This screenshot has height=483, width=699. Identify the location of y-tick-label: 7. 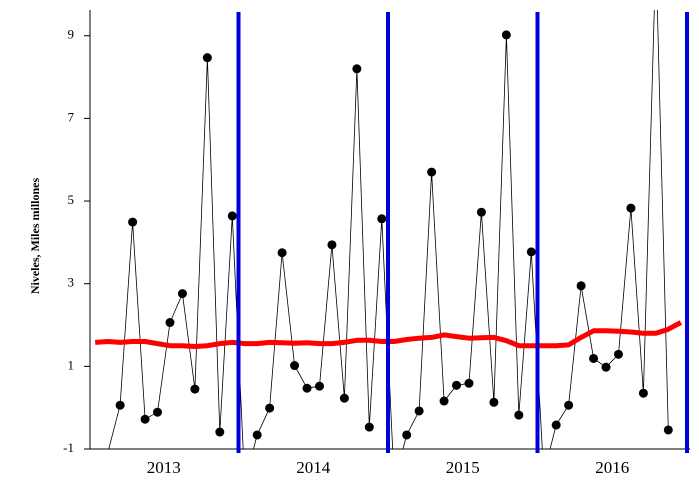
(71, 116).